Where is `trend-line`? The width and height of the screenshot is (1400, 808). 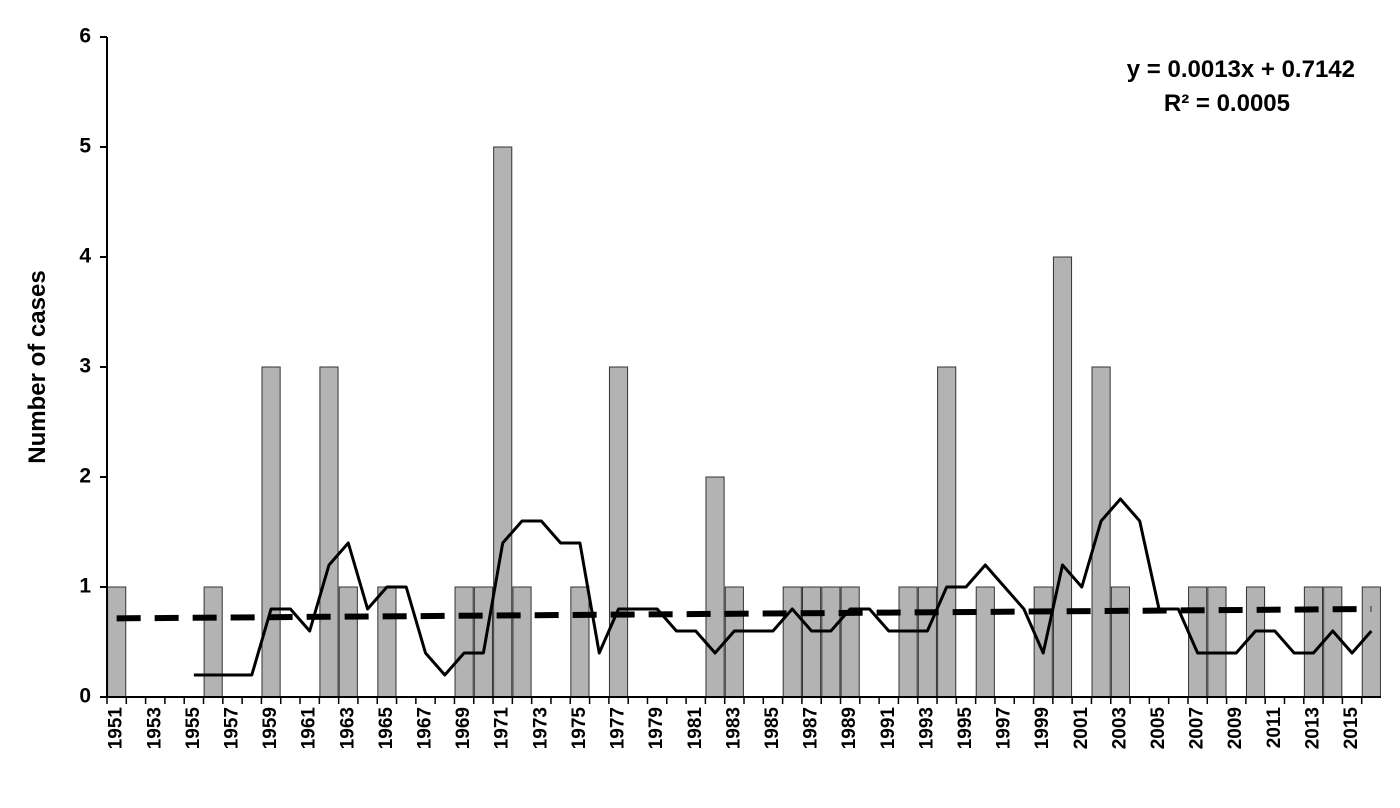 trend-line is located at coordinates (744, 614).